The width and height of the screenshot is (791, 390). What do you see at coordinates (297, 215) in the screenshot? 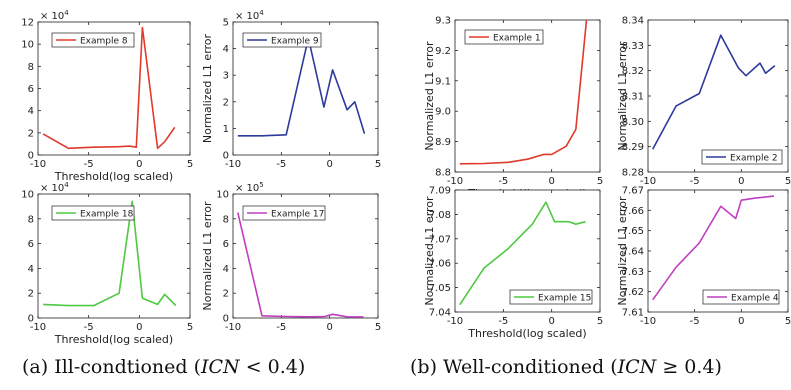
I see `legend-label: Example 17` at bounding box center [297, 215].